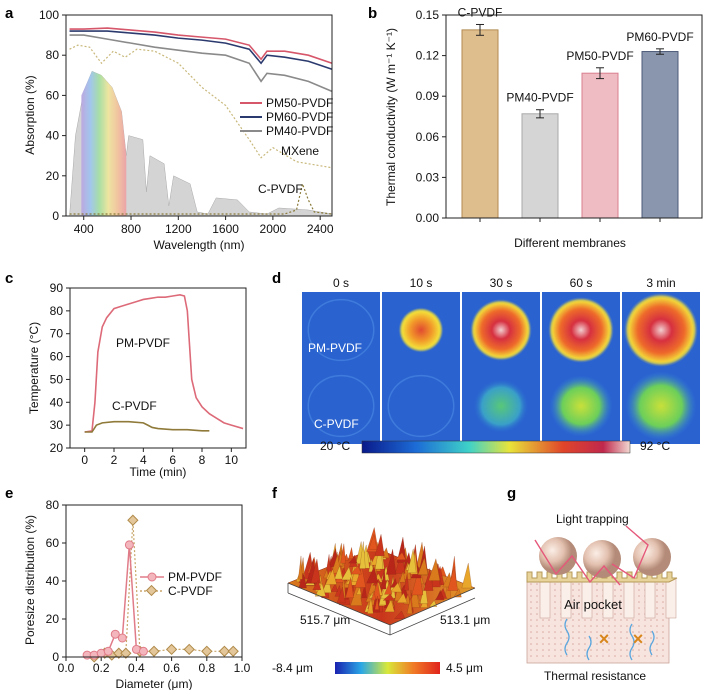 The width and height of the screenshot is (712, 695). Describe the element at coordinates (154, 581) in the screenshot. I see `panel-e-frame` at that location.